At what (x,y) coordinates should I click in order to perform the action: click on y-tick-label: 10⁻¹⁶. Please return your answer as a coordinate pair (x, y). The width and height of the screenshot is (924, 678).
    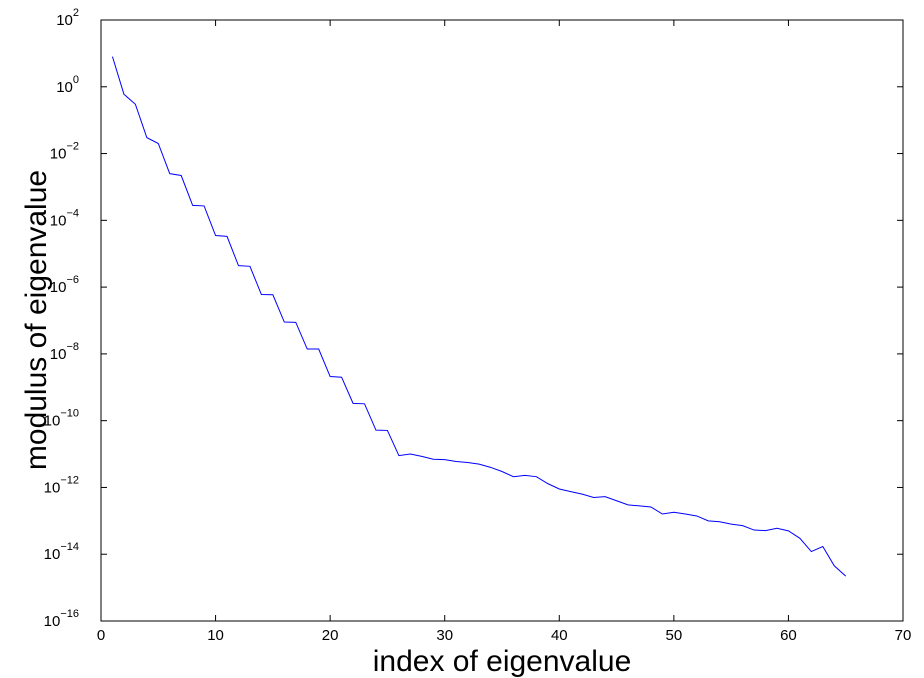
    Looking at the image, I should click on (61, 619).